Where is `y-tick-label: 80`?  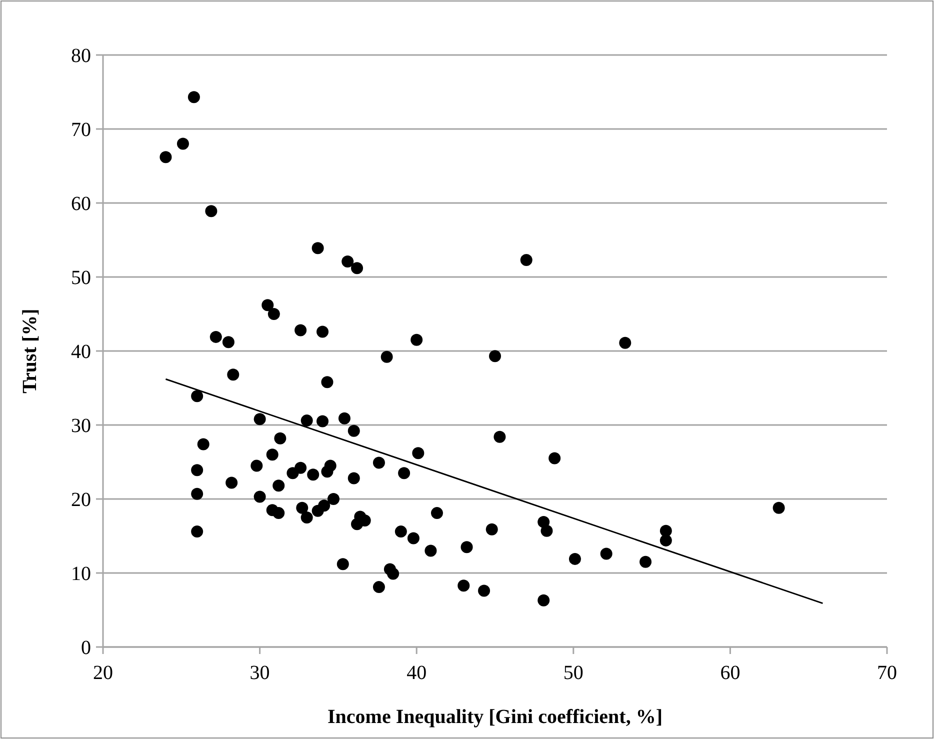
y-tick-label: 80 is located at coordinates (81, 56).